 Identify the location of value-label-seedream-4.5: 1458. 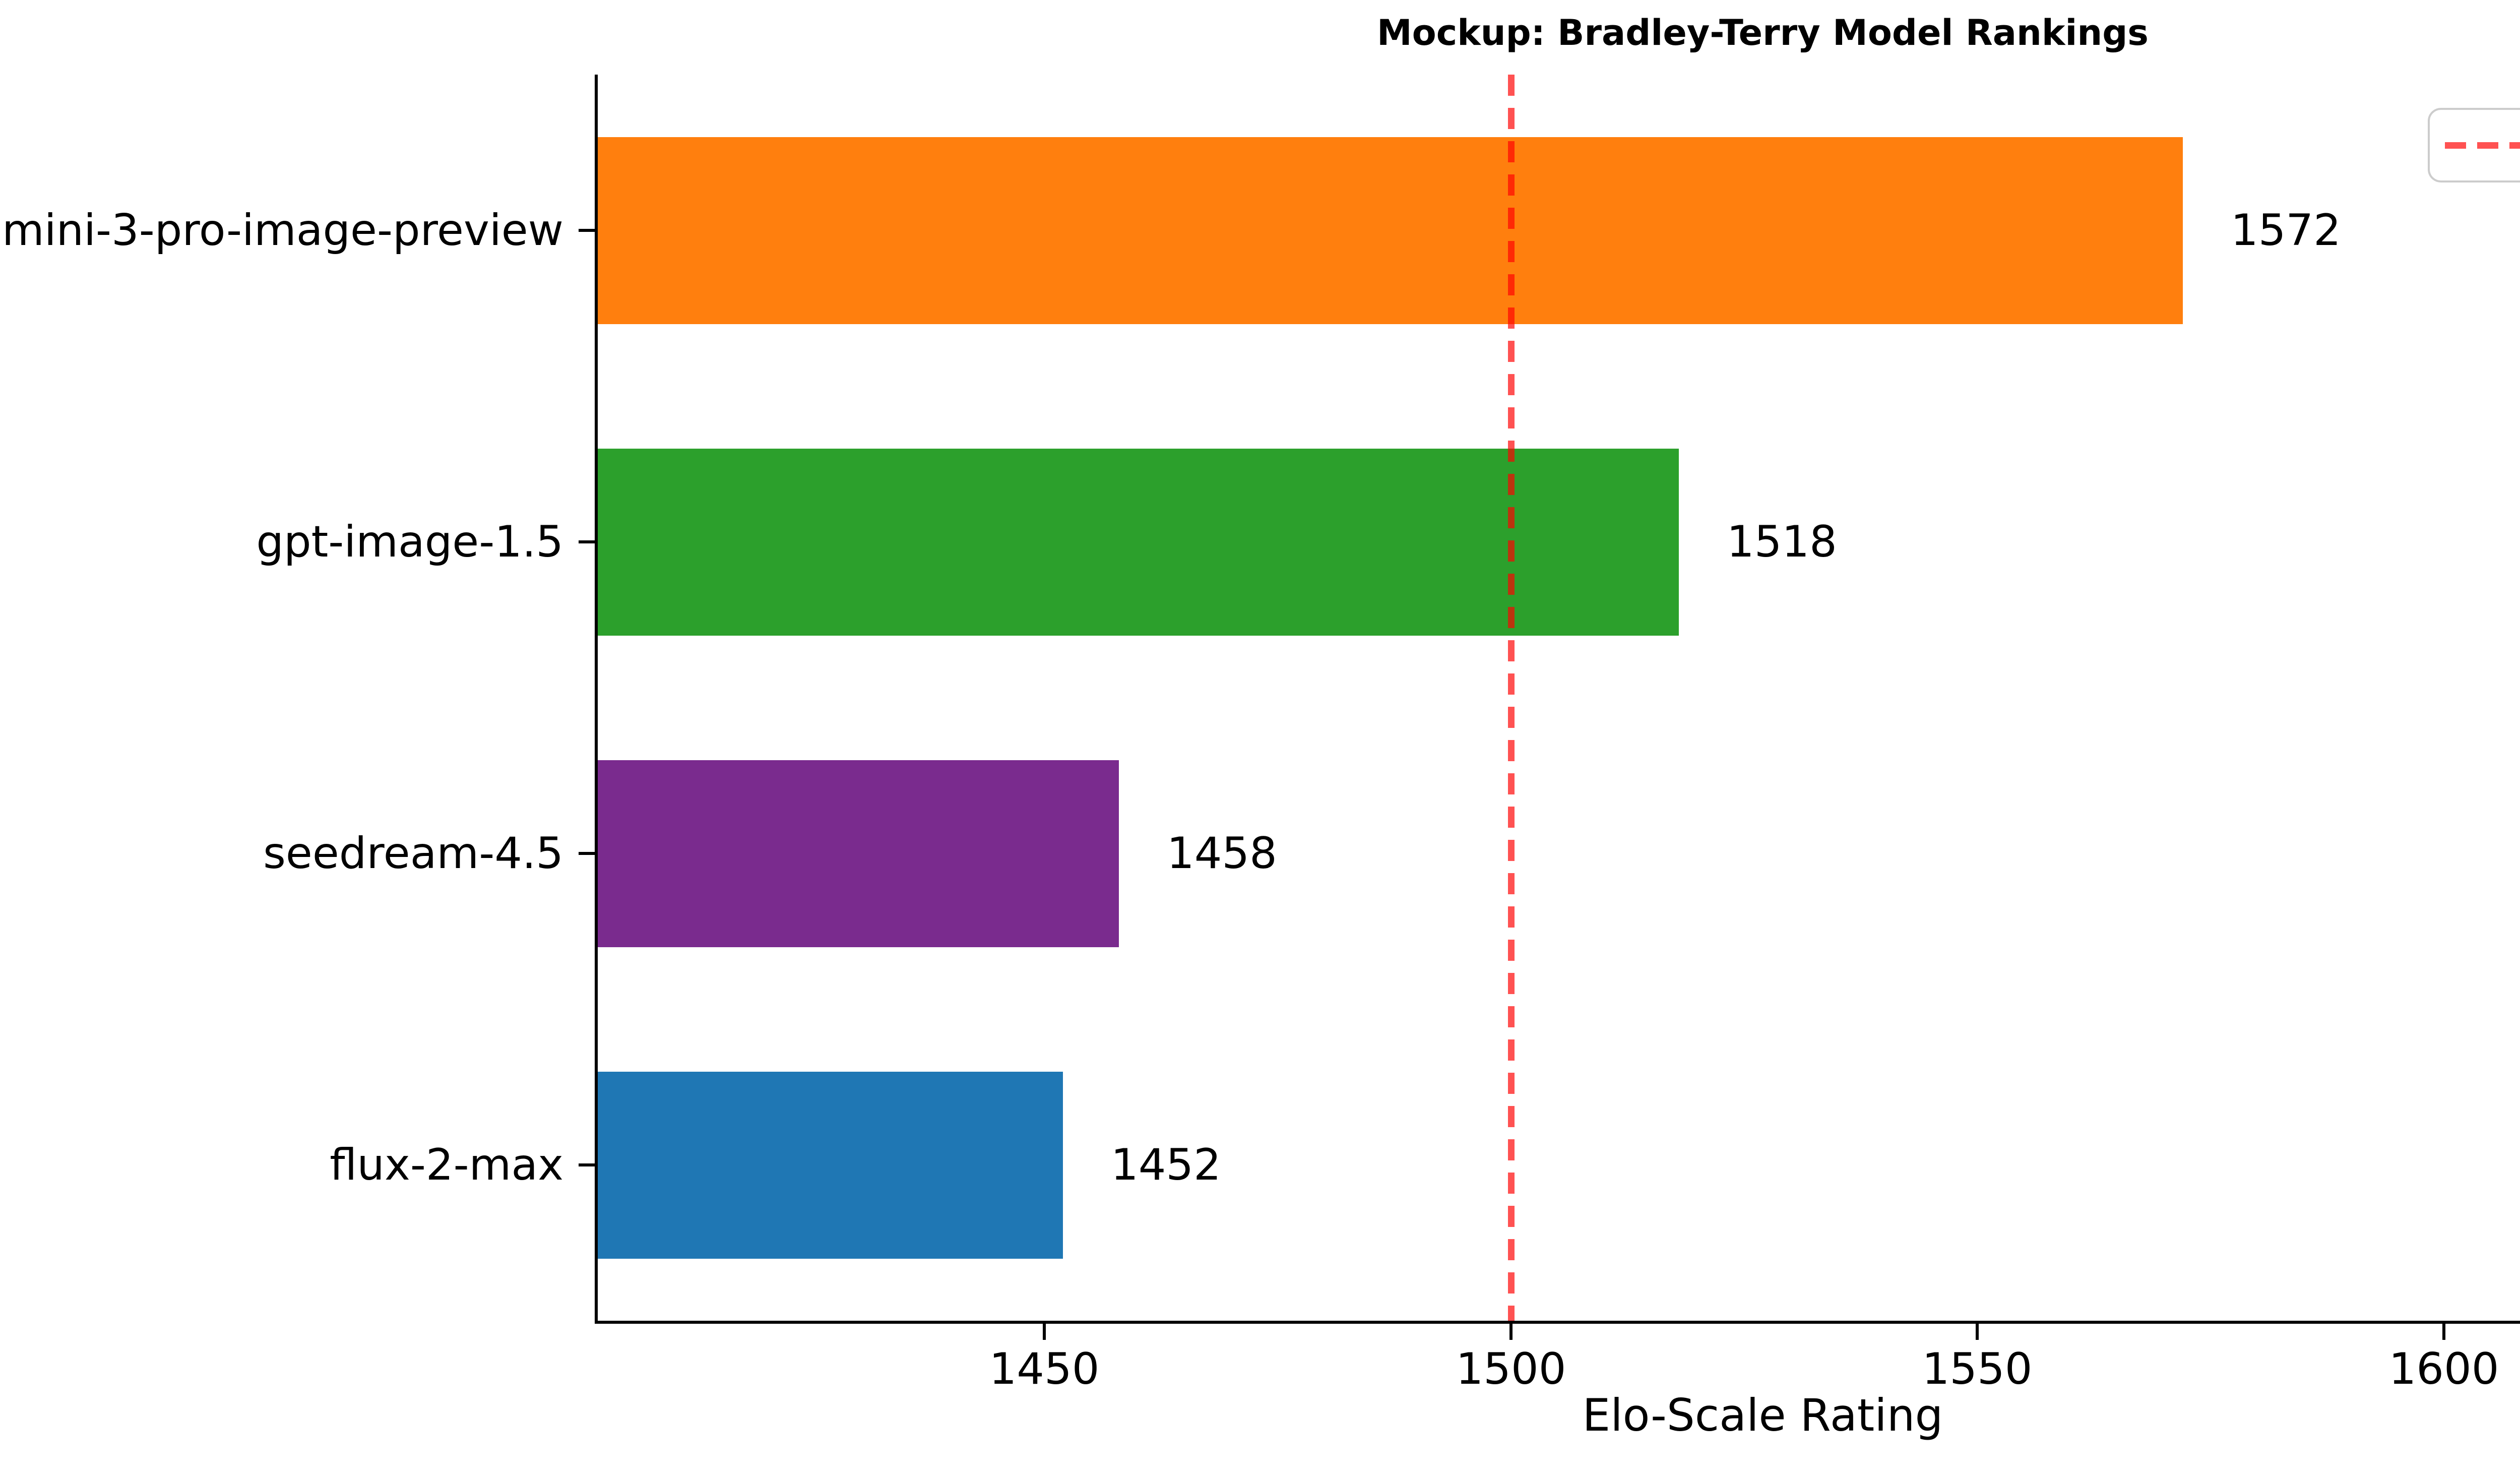
(1222, 853).